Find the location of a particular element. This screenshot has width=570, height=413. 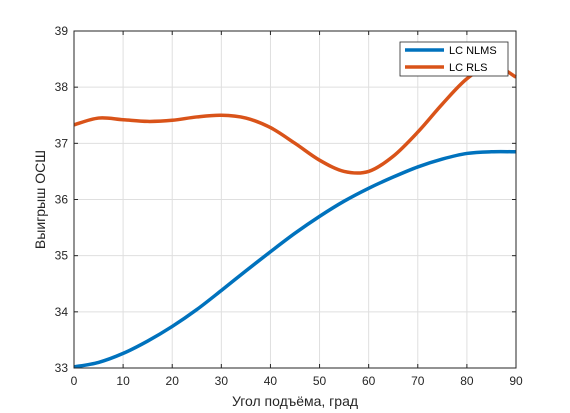

y-tick-label: 34 is located at coordinates (62, 312).